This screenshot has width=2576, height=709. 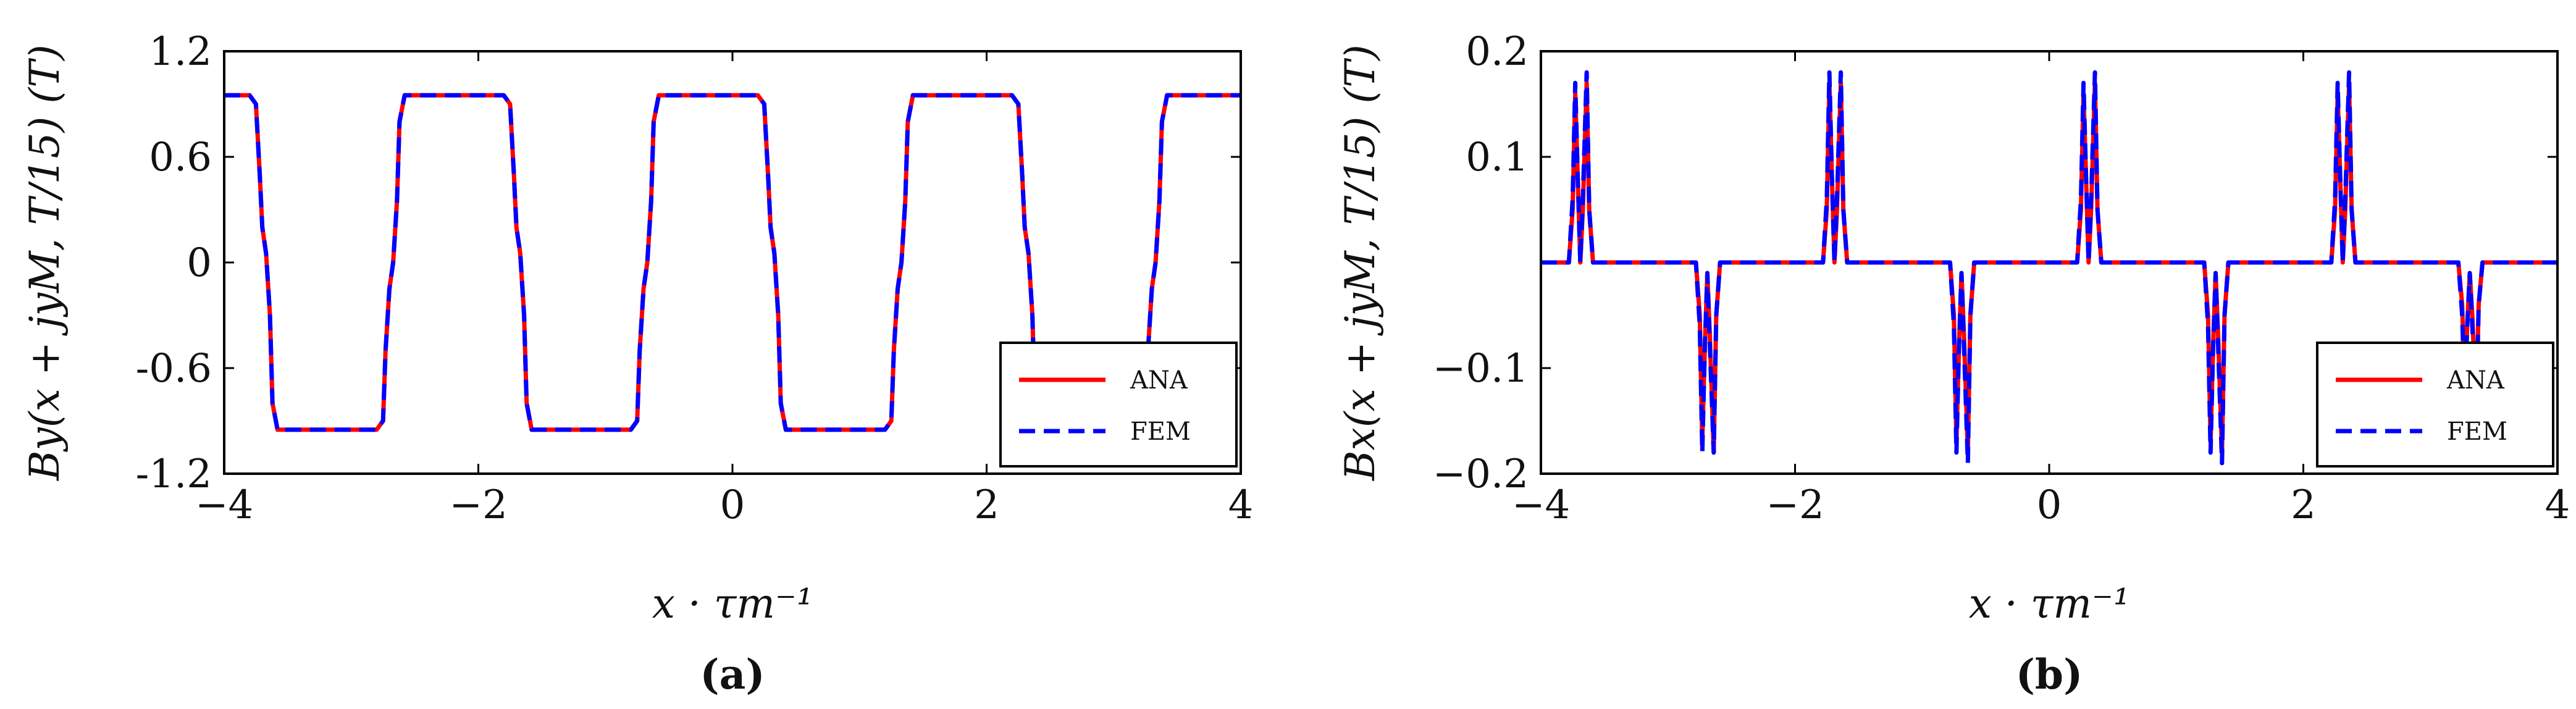 What do you see at coordinates (1498, 52) in the screenshot?
I see `panel-b-ytick-label: 0.2` at bounding box center [1498, 52].